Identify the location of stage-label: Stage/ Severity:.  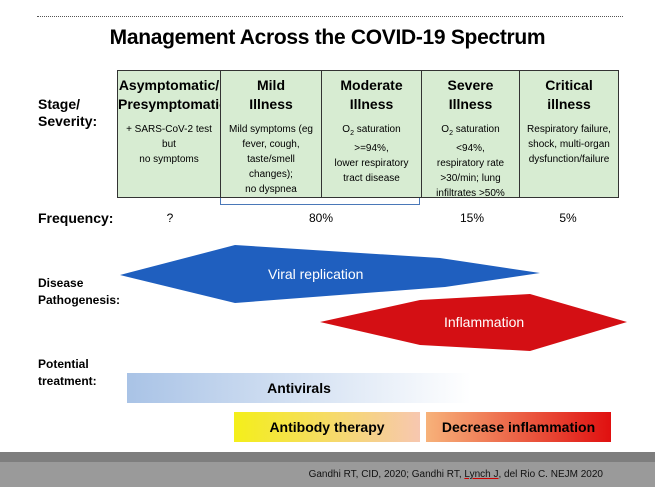
(68, 112).